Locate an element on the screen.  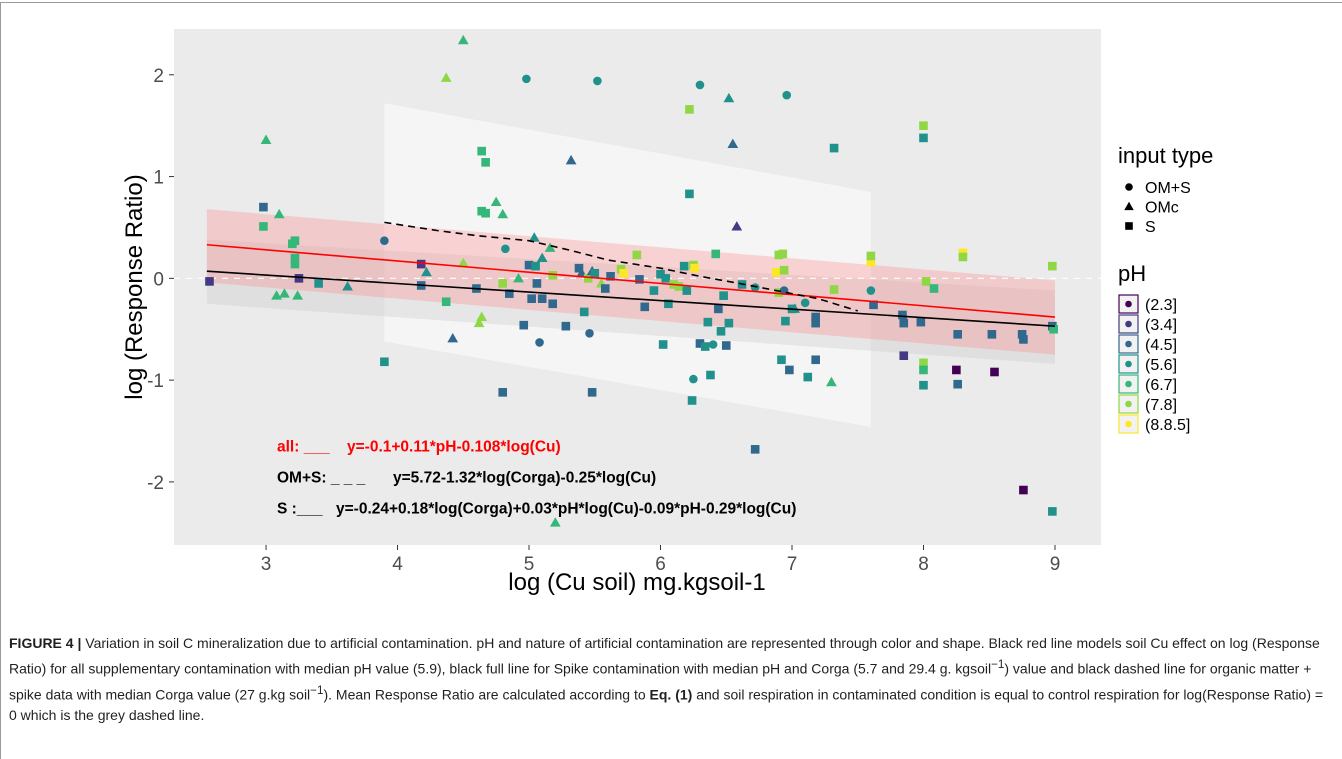
figure-top-rule is located at coordinates (671, 2).